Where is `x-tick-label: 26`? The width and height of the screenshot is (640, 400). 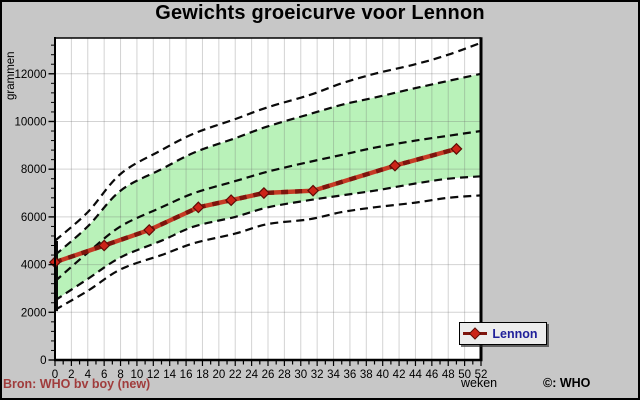
x-tick-label: 26 is located at coordinates (268, 375).